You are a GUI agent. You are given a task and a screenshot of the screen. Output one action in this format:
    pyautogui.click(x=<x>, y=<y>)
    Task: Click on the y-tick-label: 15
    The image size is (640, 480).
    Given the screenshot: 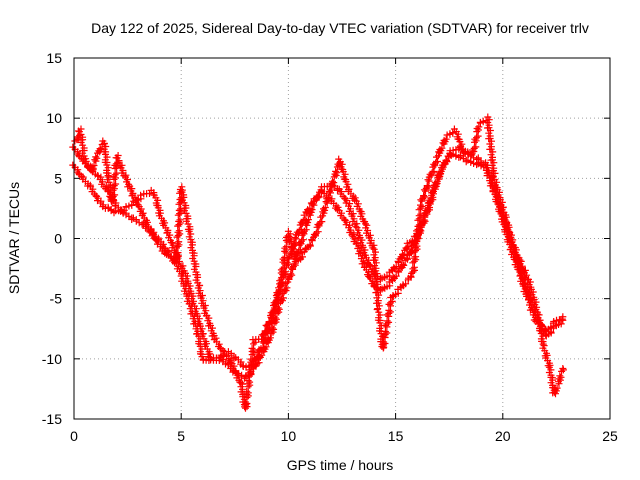 What is the action you would take?
    pyautogui.click(x=54, y=58)
    